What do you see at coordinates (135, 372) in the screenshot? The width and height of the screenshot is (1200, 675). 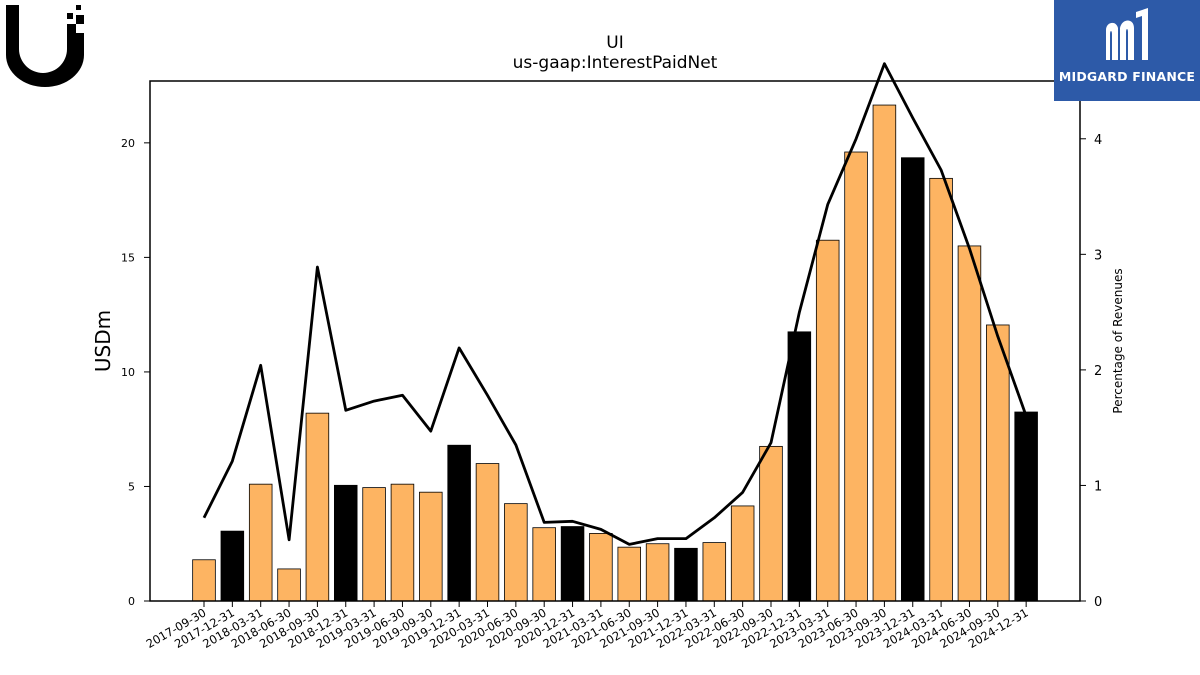 I see `left-axis: 0 5 10 15 20` at bounding box center [135, 372].